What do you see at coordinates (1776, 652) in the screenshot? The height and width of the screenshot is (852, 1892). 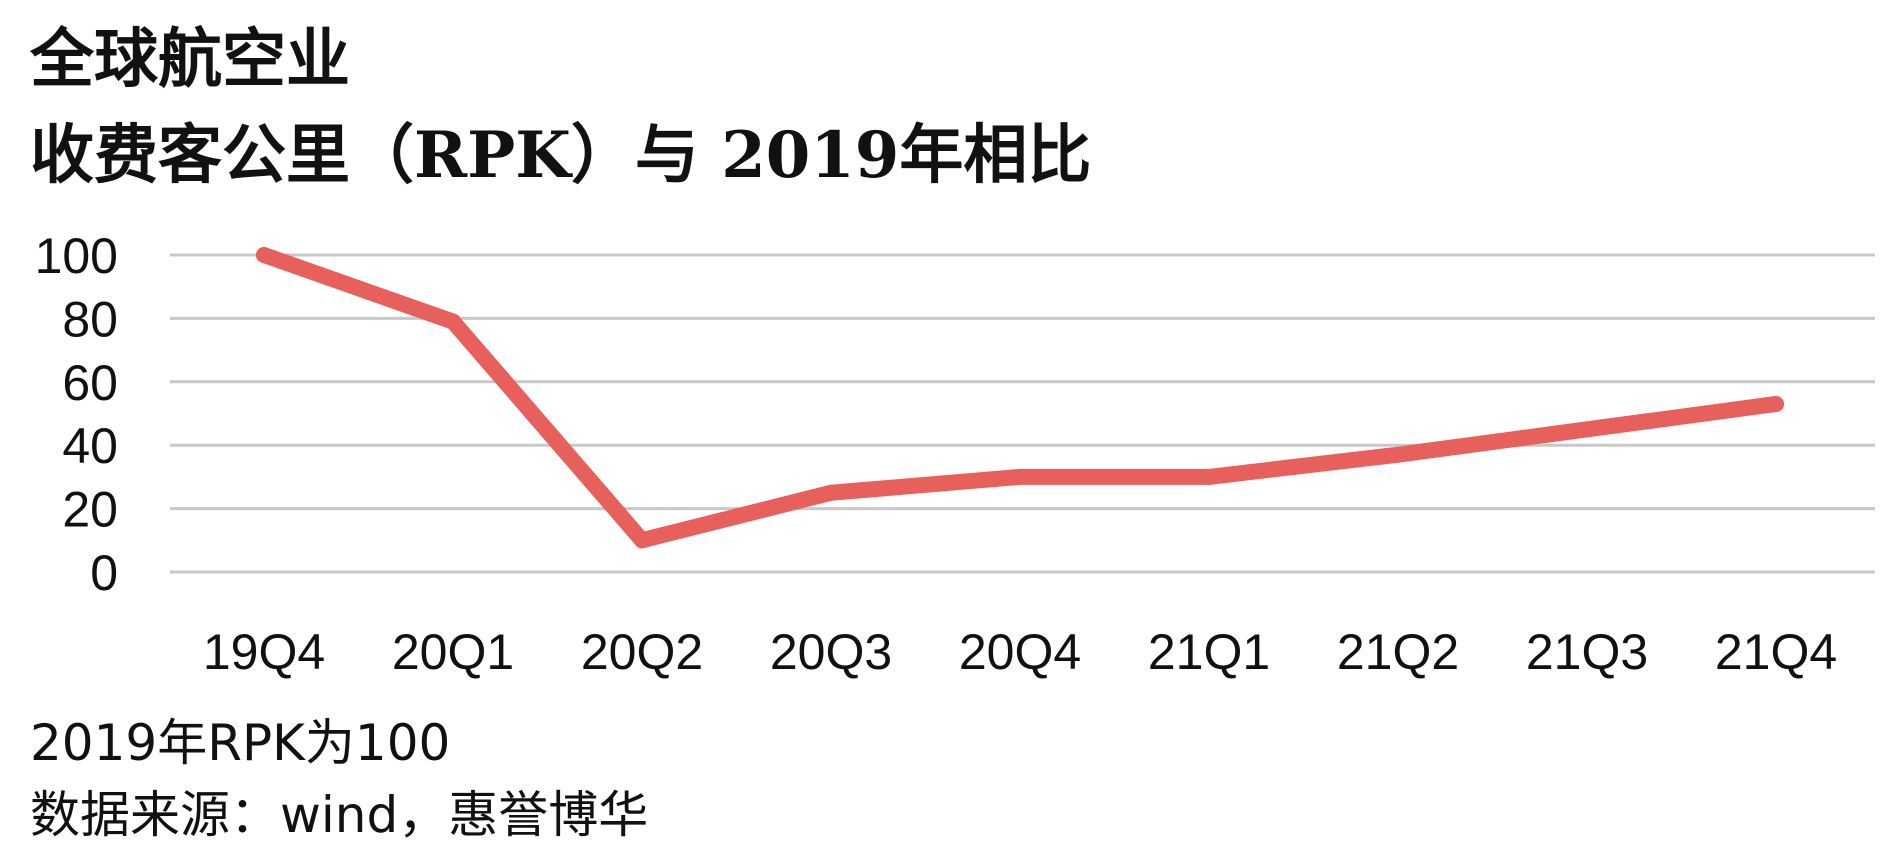 I see `x-tick-label: 21Q4` at bounding box center [1776, 652].